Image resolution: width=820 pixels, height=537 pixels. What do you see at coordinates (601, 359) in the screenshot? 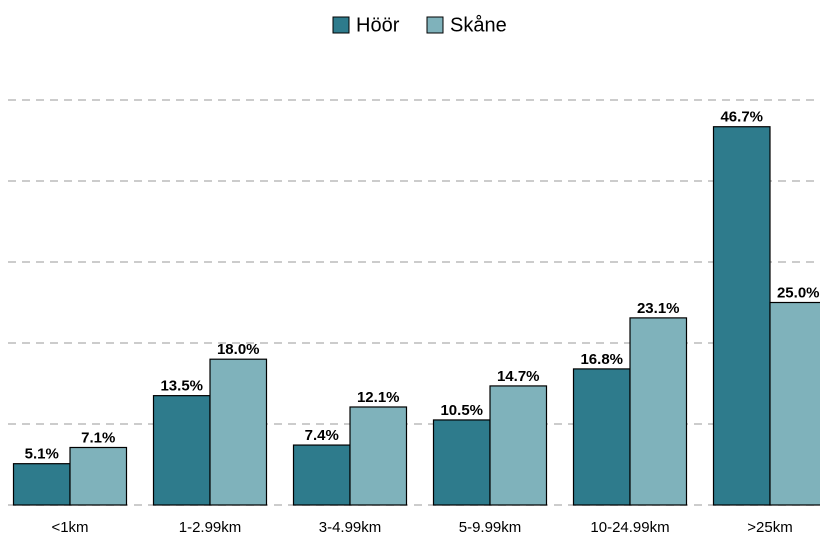
I see `data-label: 16.8%` at bounding box center [601, 359].